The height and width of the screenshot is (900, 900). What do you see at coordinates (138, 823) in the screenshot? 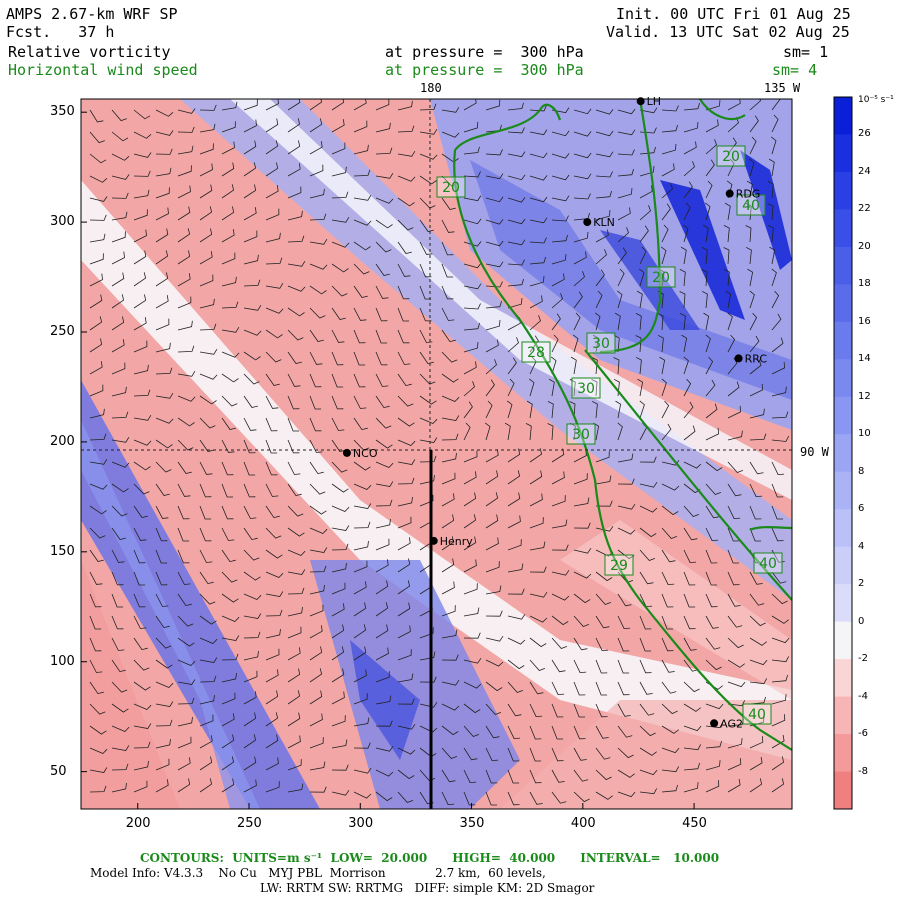
I see `x-tick-label: 200` at bounding box center [138, 823].